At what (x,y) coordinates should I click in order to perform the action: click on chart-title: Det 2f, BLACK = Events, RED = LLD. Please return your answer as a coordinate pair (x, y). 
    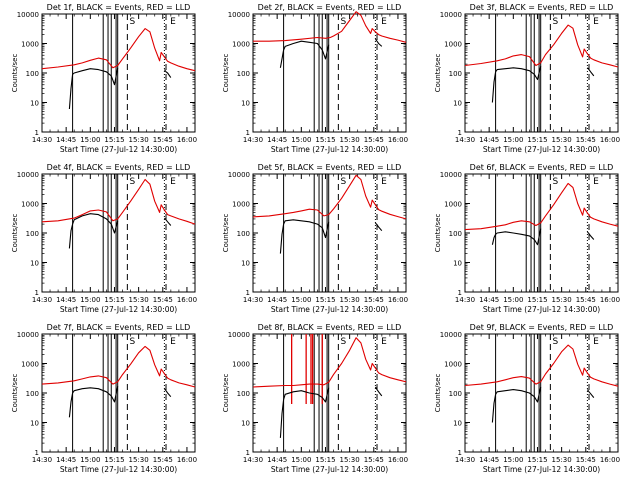
    Looking at the image, I should click on (330, 7).